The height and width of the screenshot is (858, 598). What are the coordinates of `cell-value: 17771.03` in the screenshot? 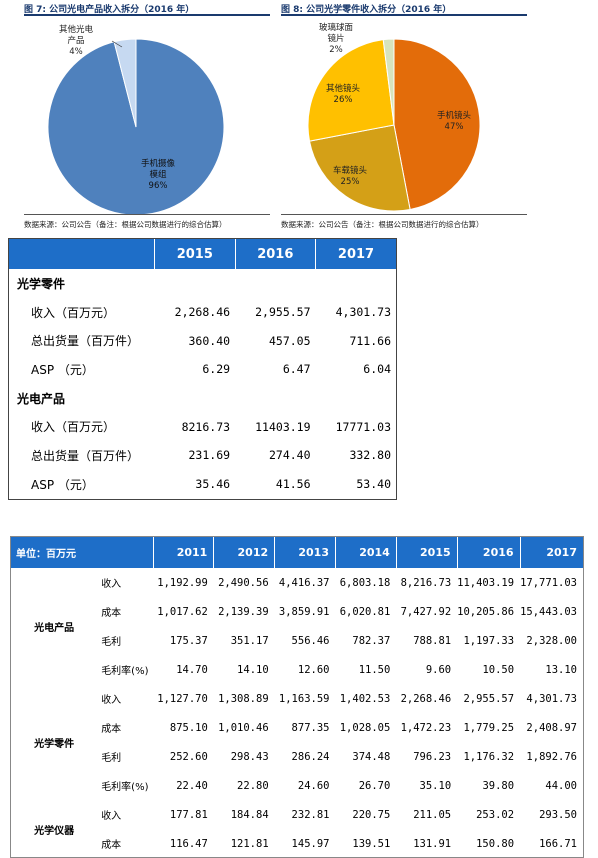 It's located at (363, 426).